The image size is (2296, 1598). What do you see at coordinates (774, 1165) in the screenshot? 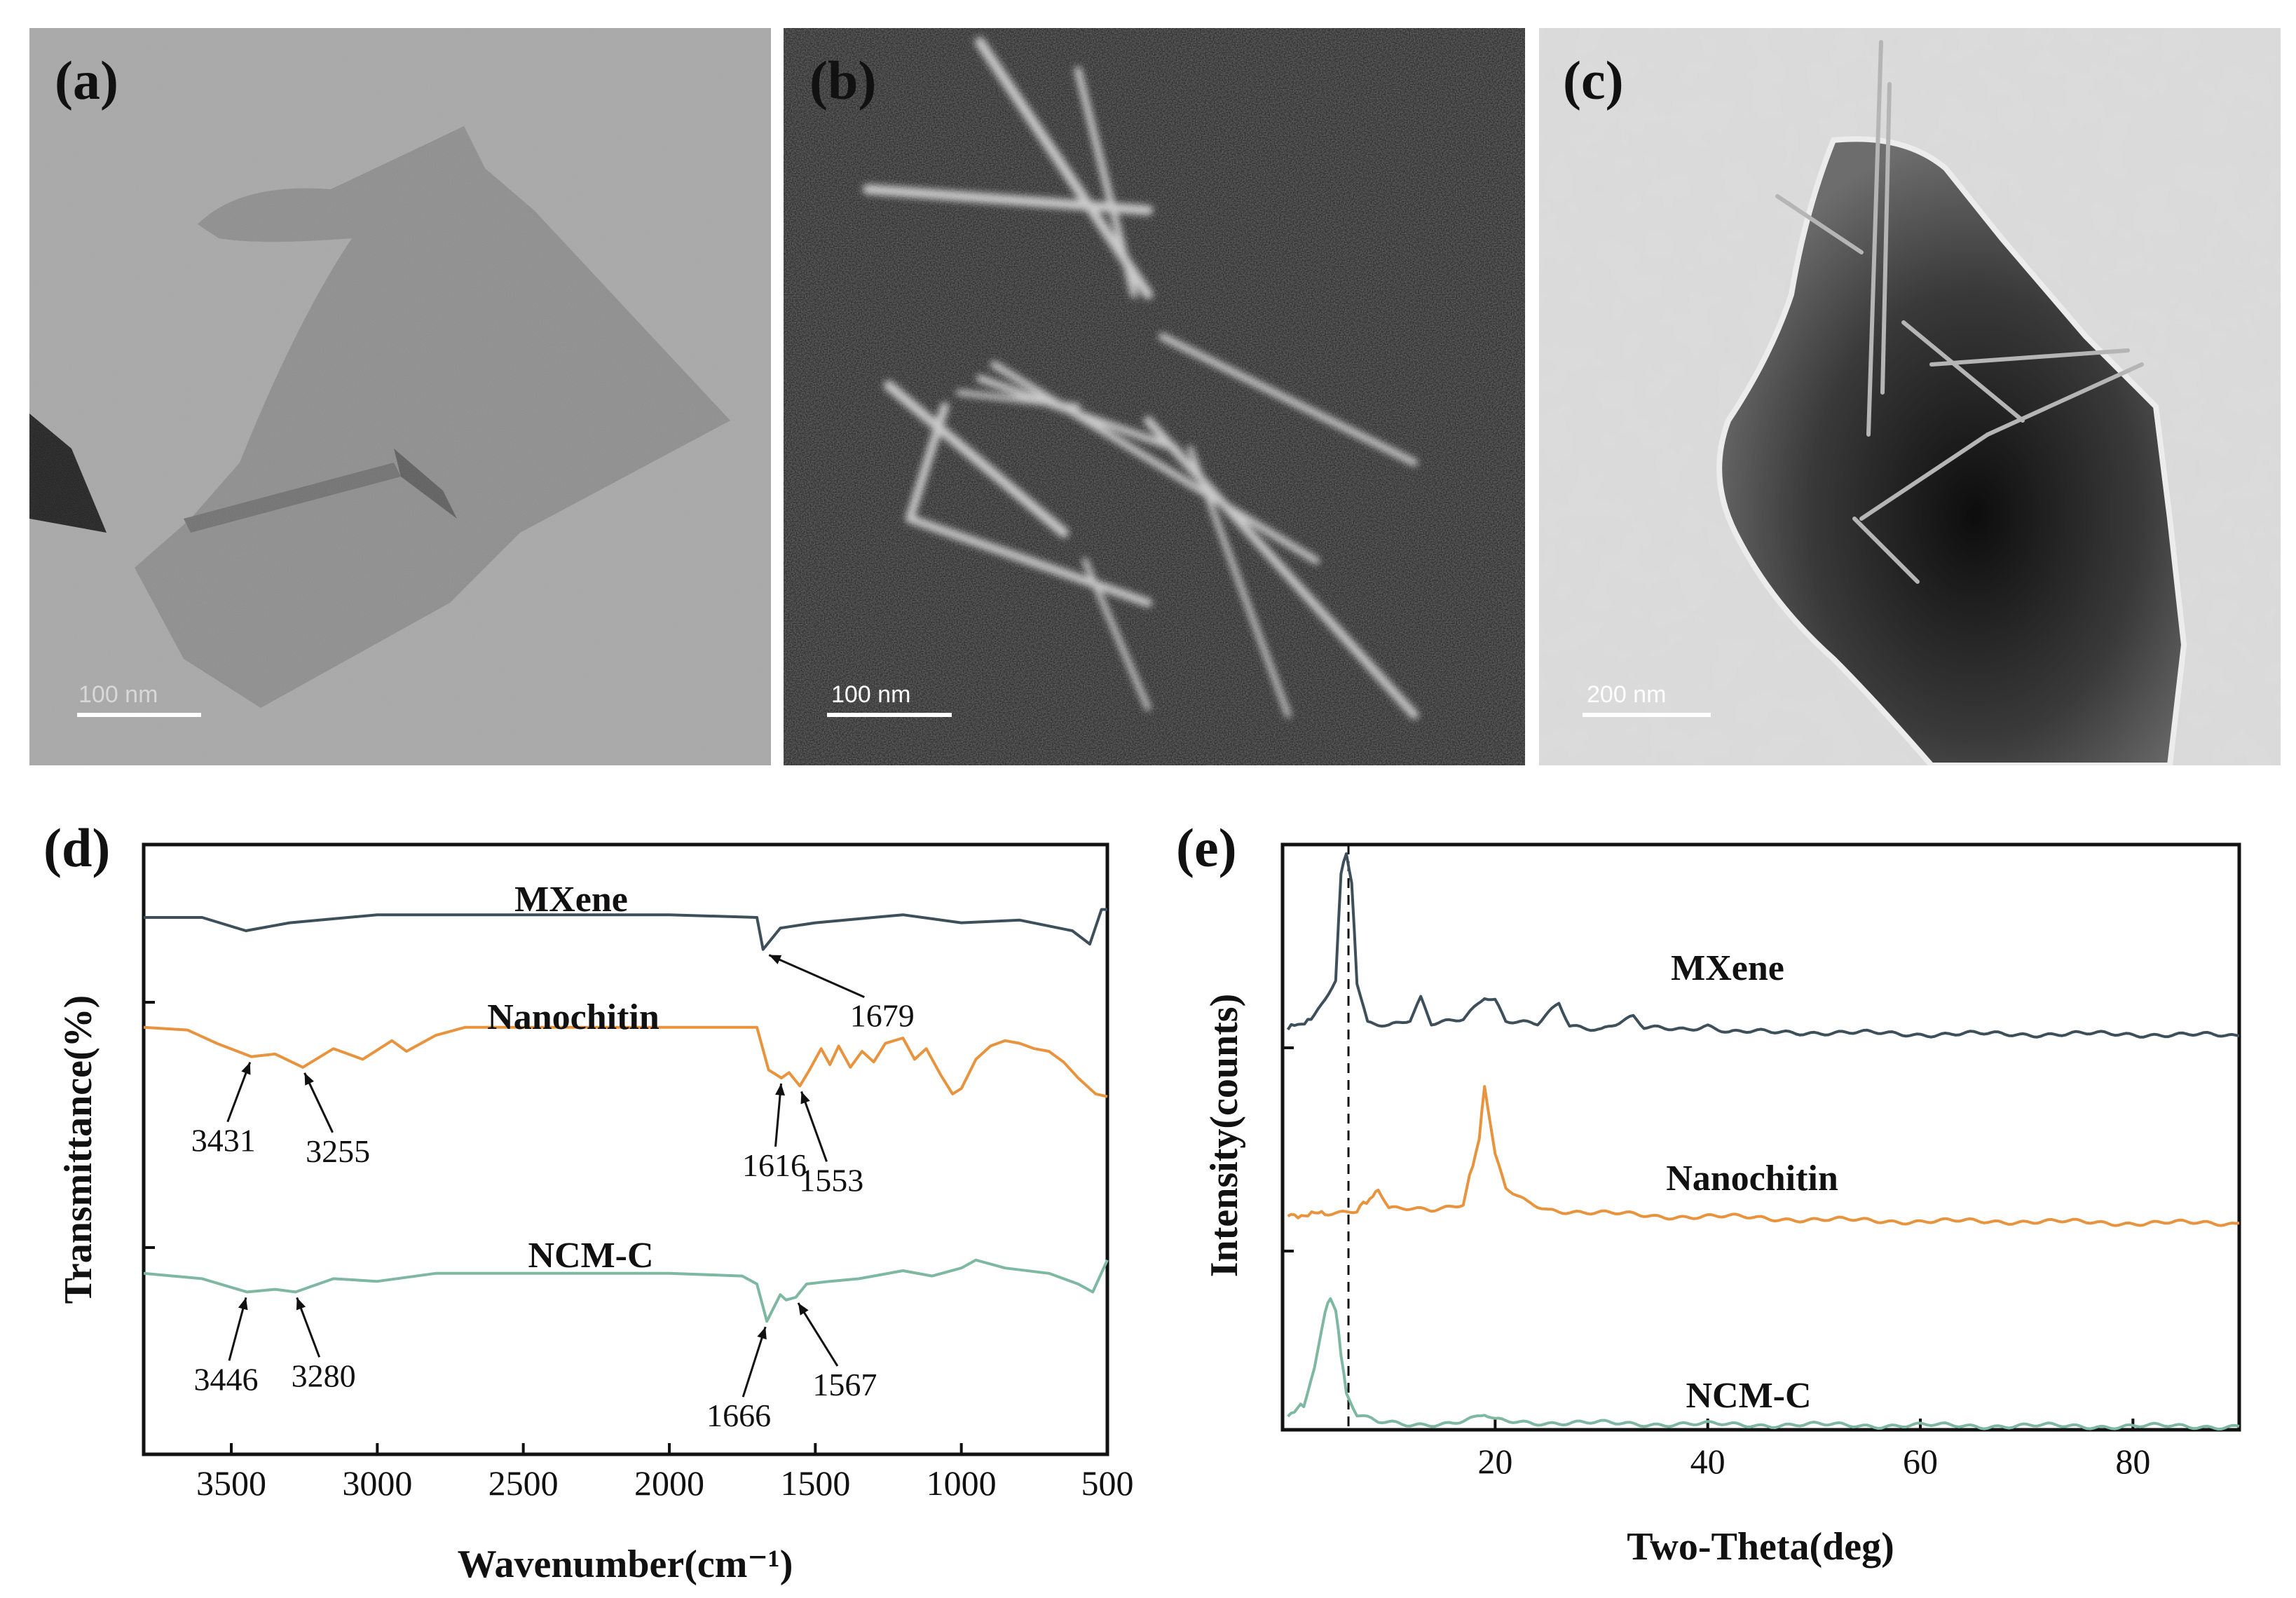
I see `ftir-peak-annotation: 1616` at bounding box center [774, 1165].